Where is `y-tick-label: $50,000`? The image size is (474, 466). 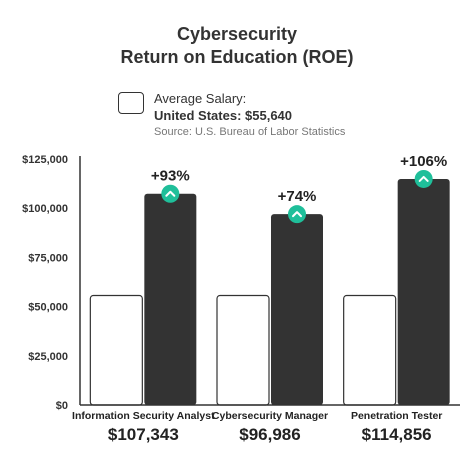 y-tick-label: $50,000 is located at coordinates (48, 308).